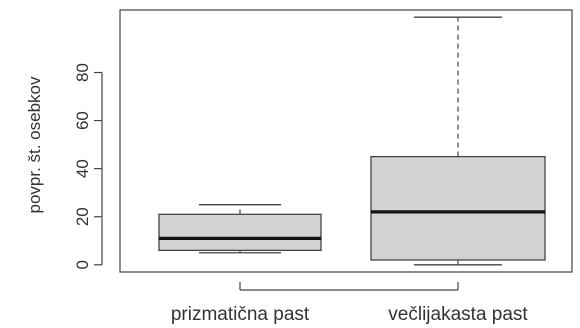 Image resolution: width=580 pixels, height=328 pixels. I want to click on x-category-label: večlijakasta past, so click(458, 314).